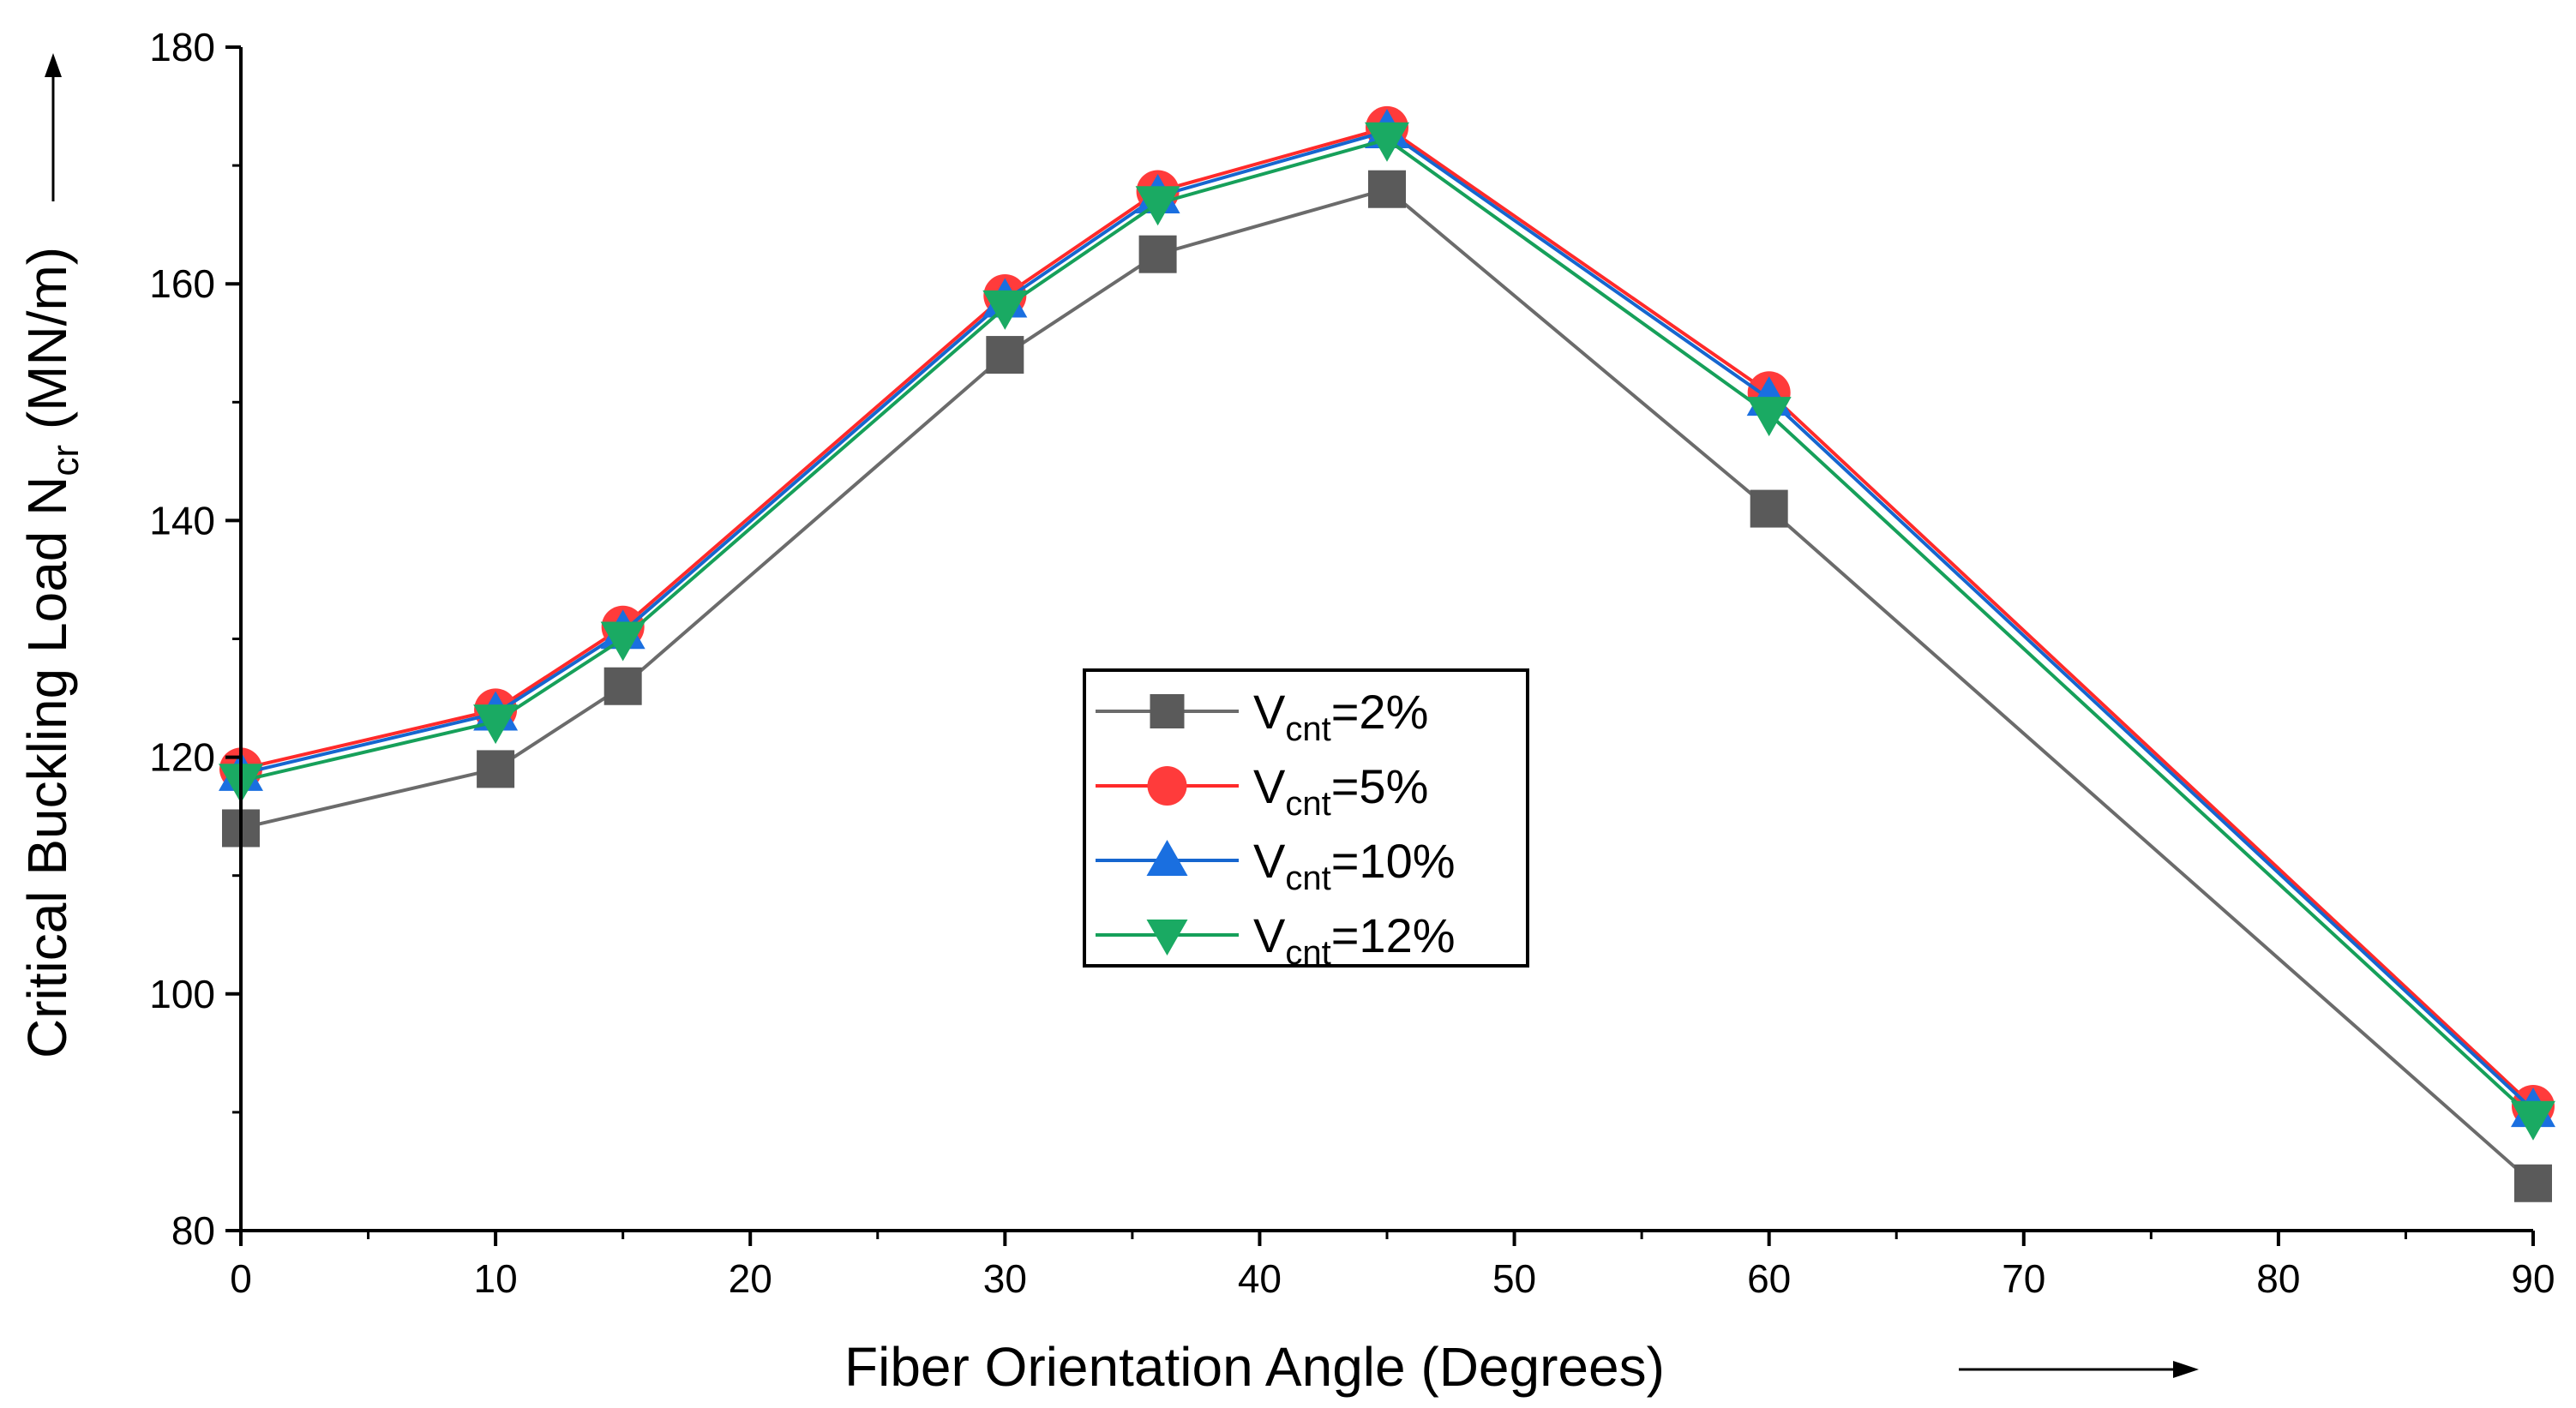  I want to click on y-axis-arrow, so click(53, 127).